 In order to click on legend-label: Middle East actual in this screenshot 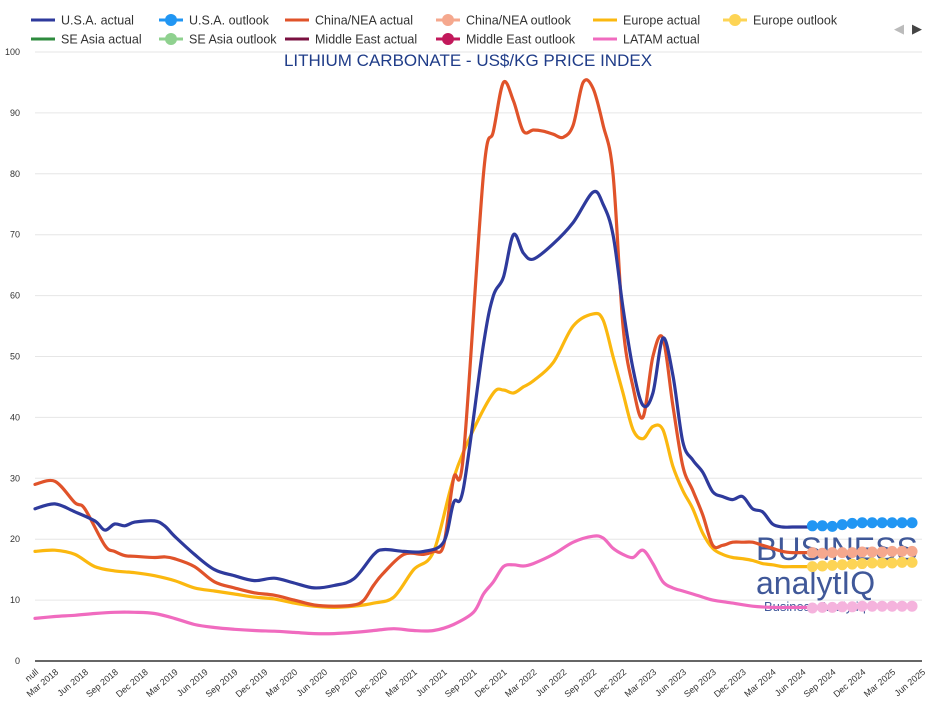, I will do `click(366, 40)`.